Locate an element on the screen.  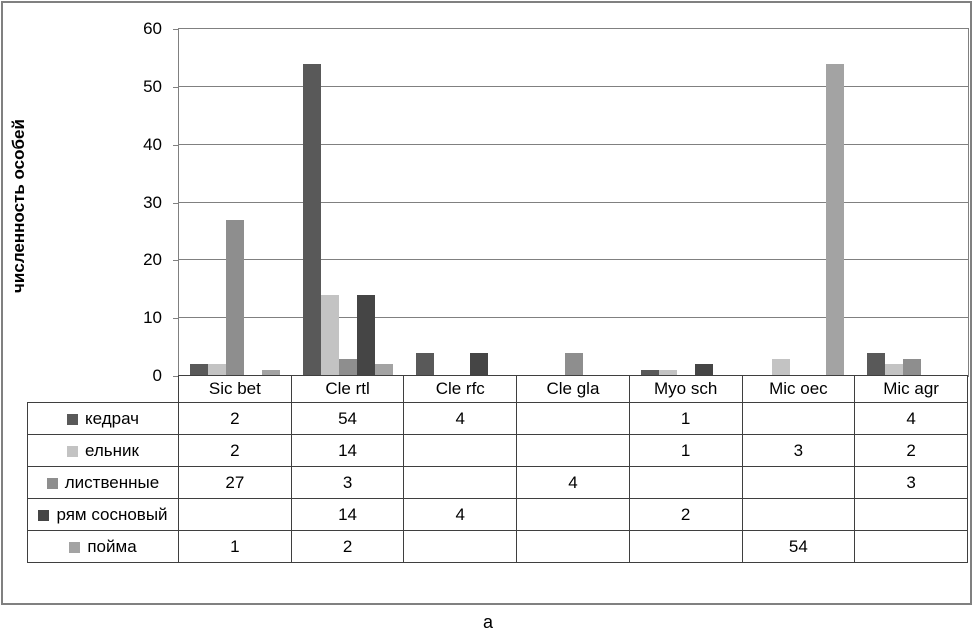
legend-cell: рям сосновый is located at coordinates (103, 514).